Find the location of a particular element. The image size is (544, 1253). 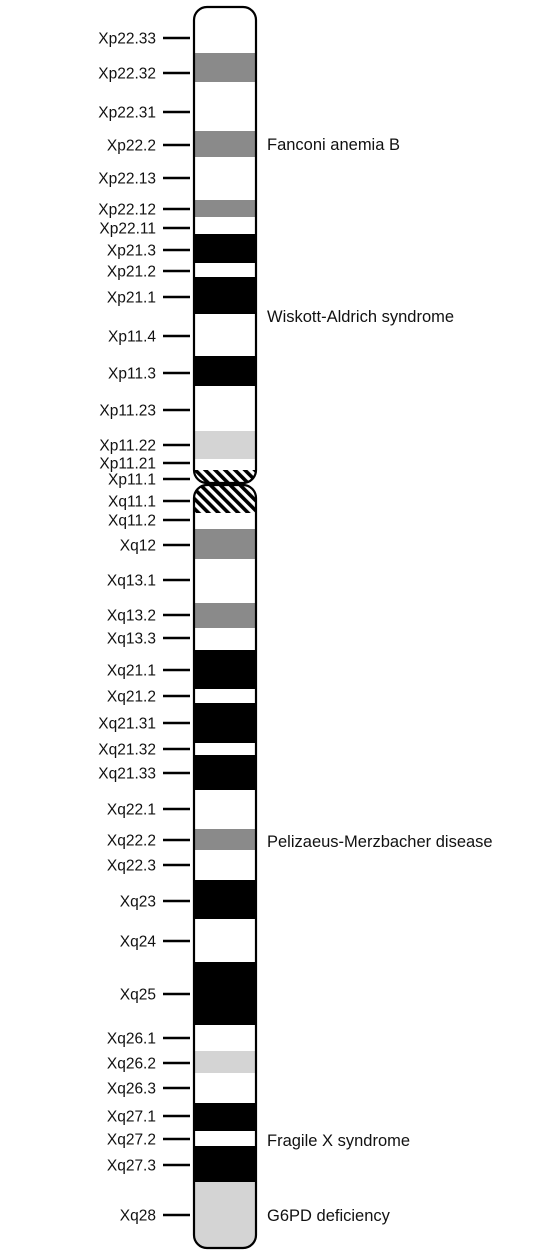

band-label: Xq27.1 is located at coordinates (131, 1117).